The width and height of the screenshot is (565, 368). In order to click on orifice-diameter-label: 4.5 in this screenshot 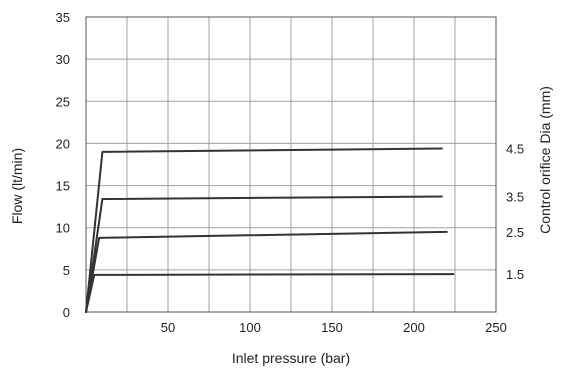, I will do `click(515, 148)`.